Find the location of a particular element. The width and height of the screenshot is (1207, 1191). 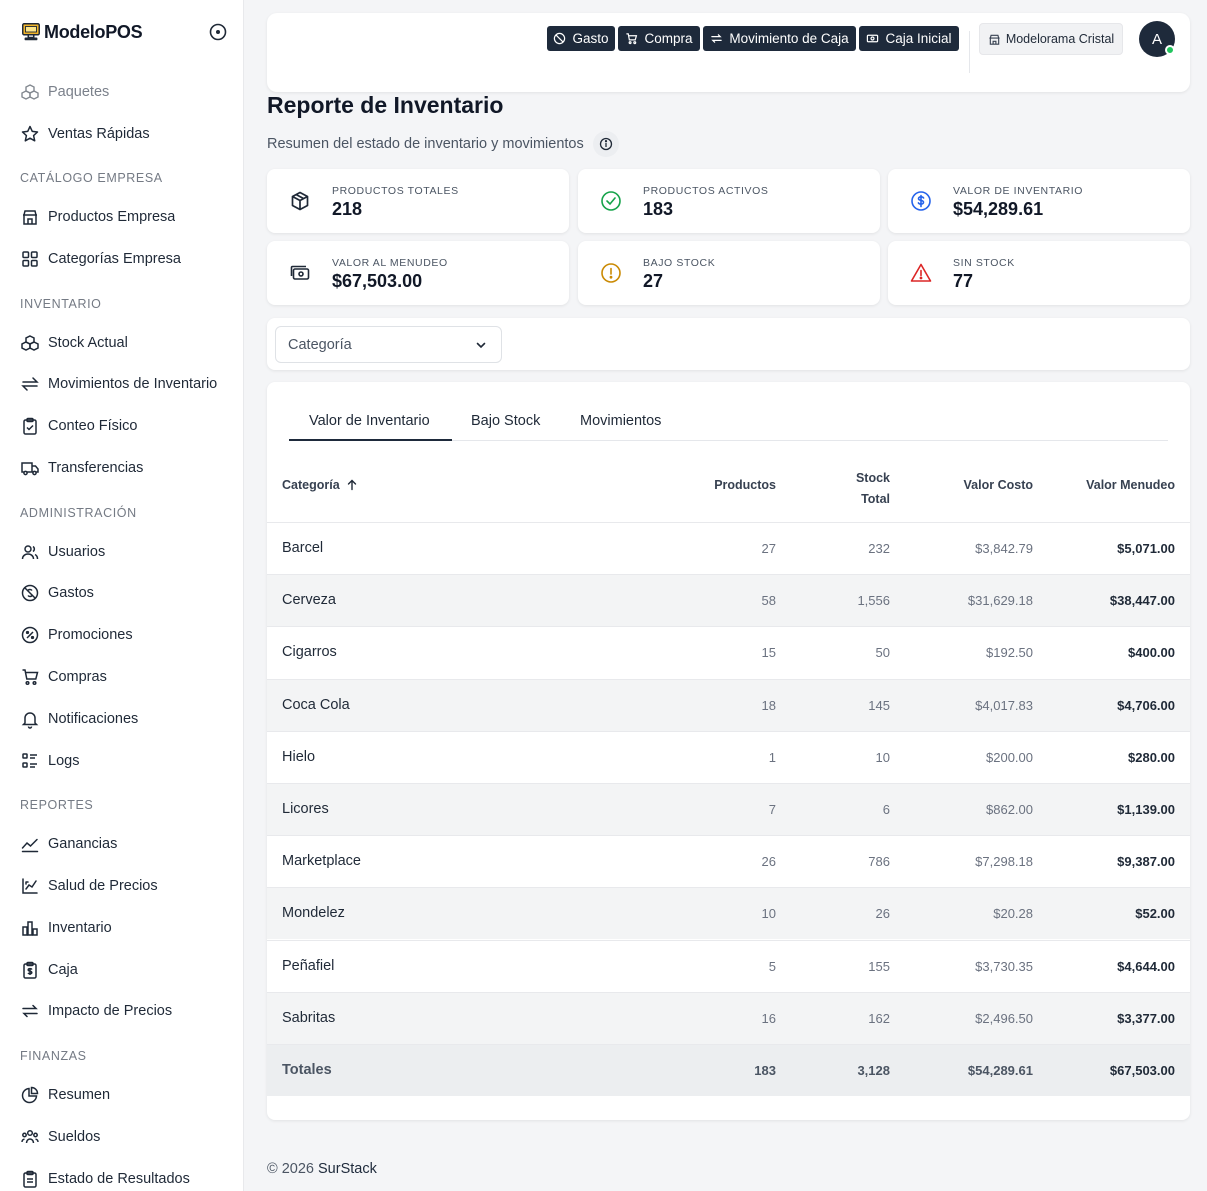

table-row: Cerveza 58 1,556 $31,629.18 $38,447.00 is located at coordinates (728, 600).